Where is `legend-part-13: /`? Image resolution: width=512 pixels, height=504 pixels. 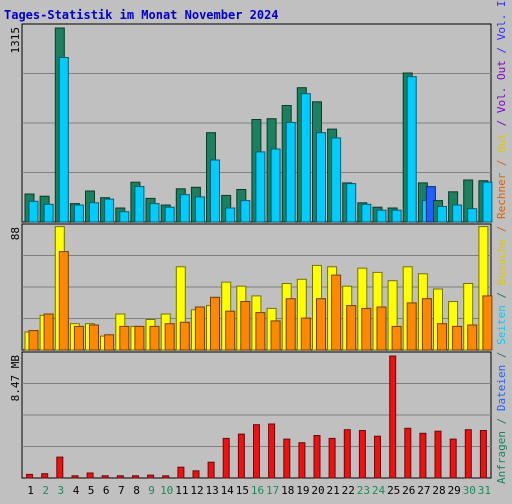 legend-part-13: / is located at coordinates (501, 50).